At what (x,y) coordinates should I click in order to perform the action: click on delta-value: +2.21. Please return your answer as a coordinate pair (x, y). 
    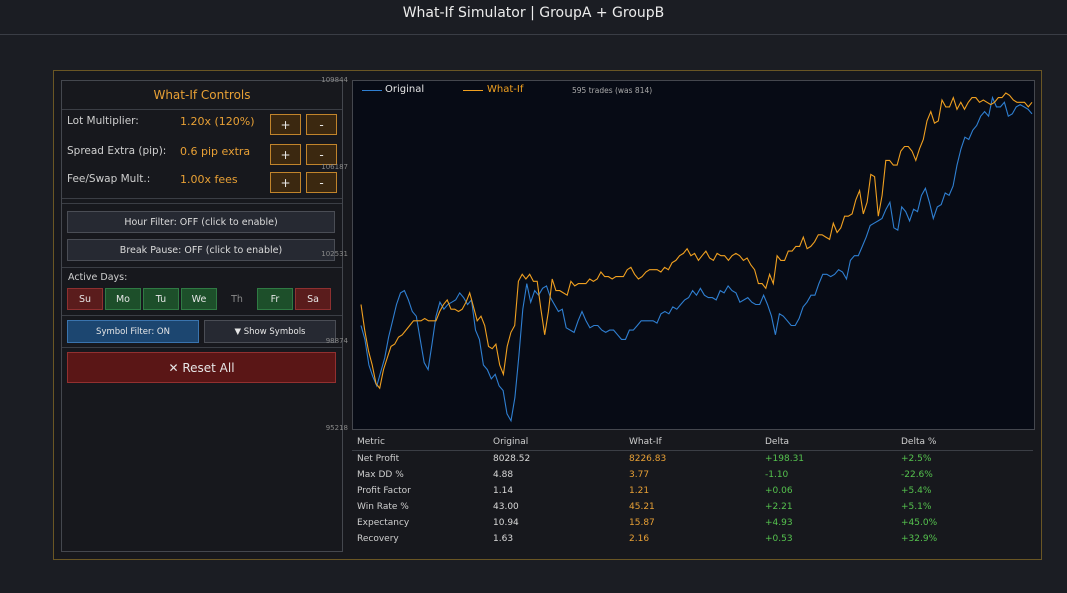
    Looking at the image, I should click on (779, 507).